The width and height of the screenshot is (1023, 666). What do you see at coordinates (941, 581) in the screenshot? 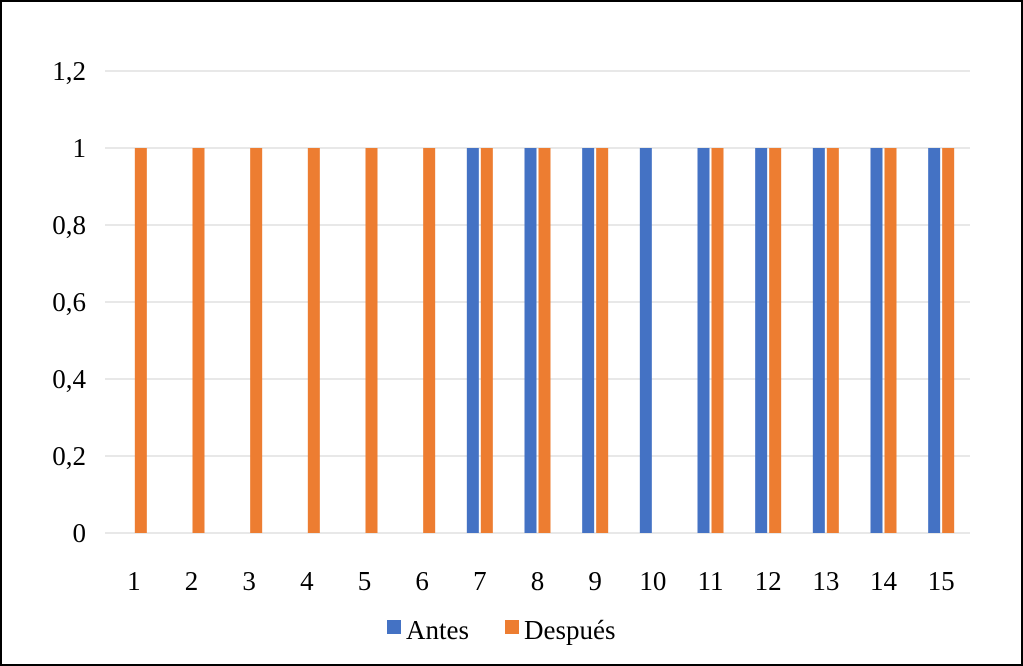
I see `x-tick-label: 15` at bounding box center [941, 581].